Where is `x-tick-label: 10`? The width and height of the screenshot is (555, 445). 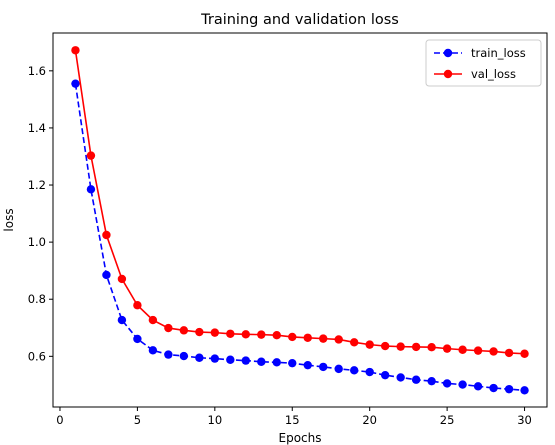
x-tick-label: 10 is located at coordinates (215, 420).